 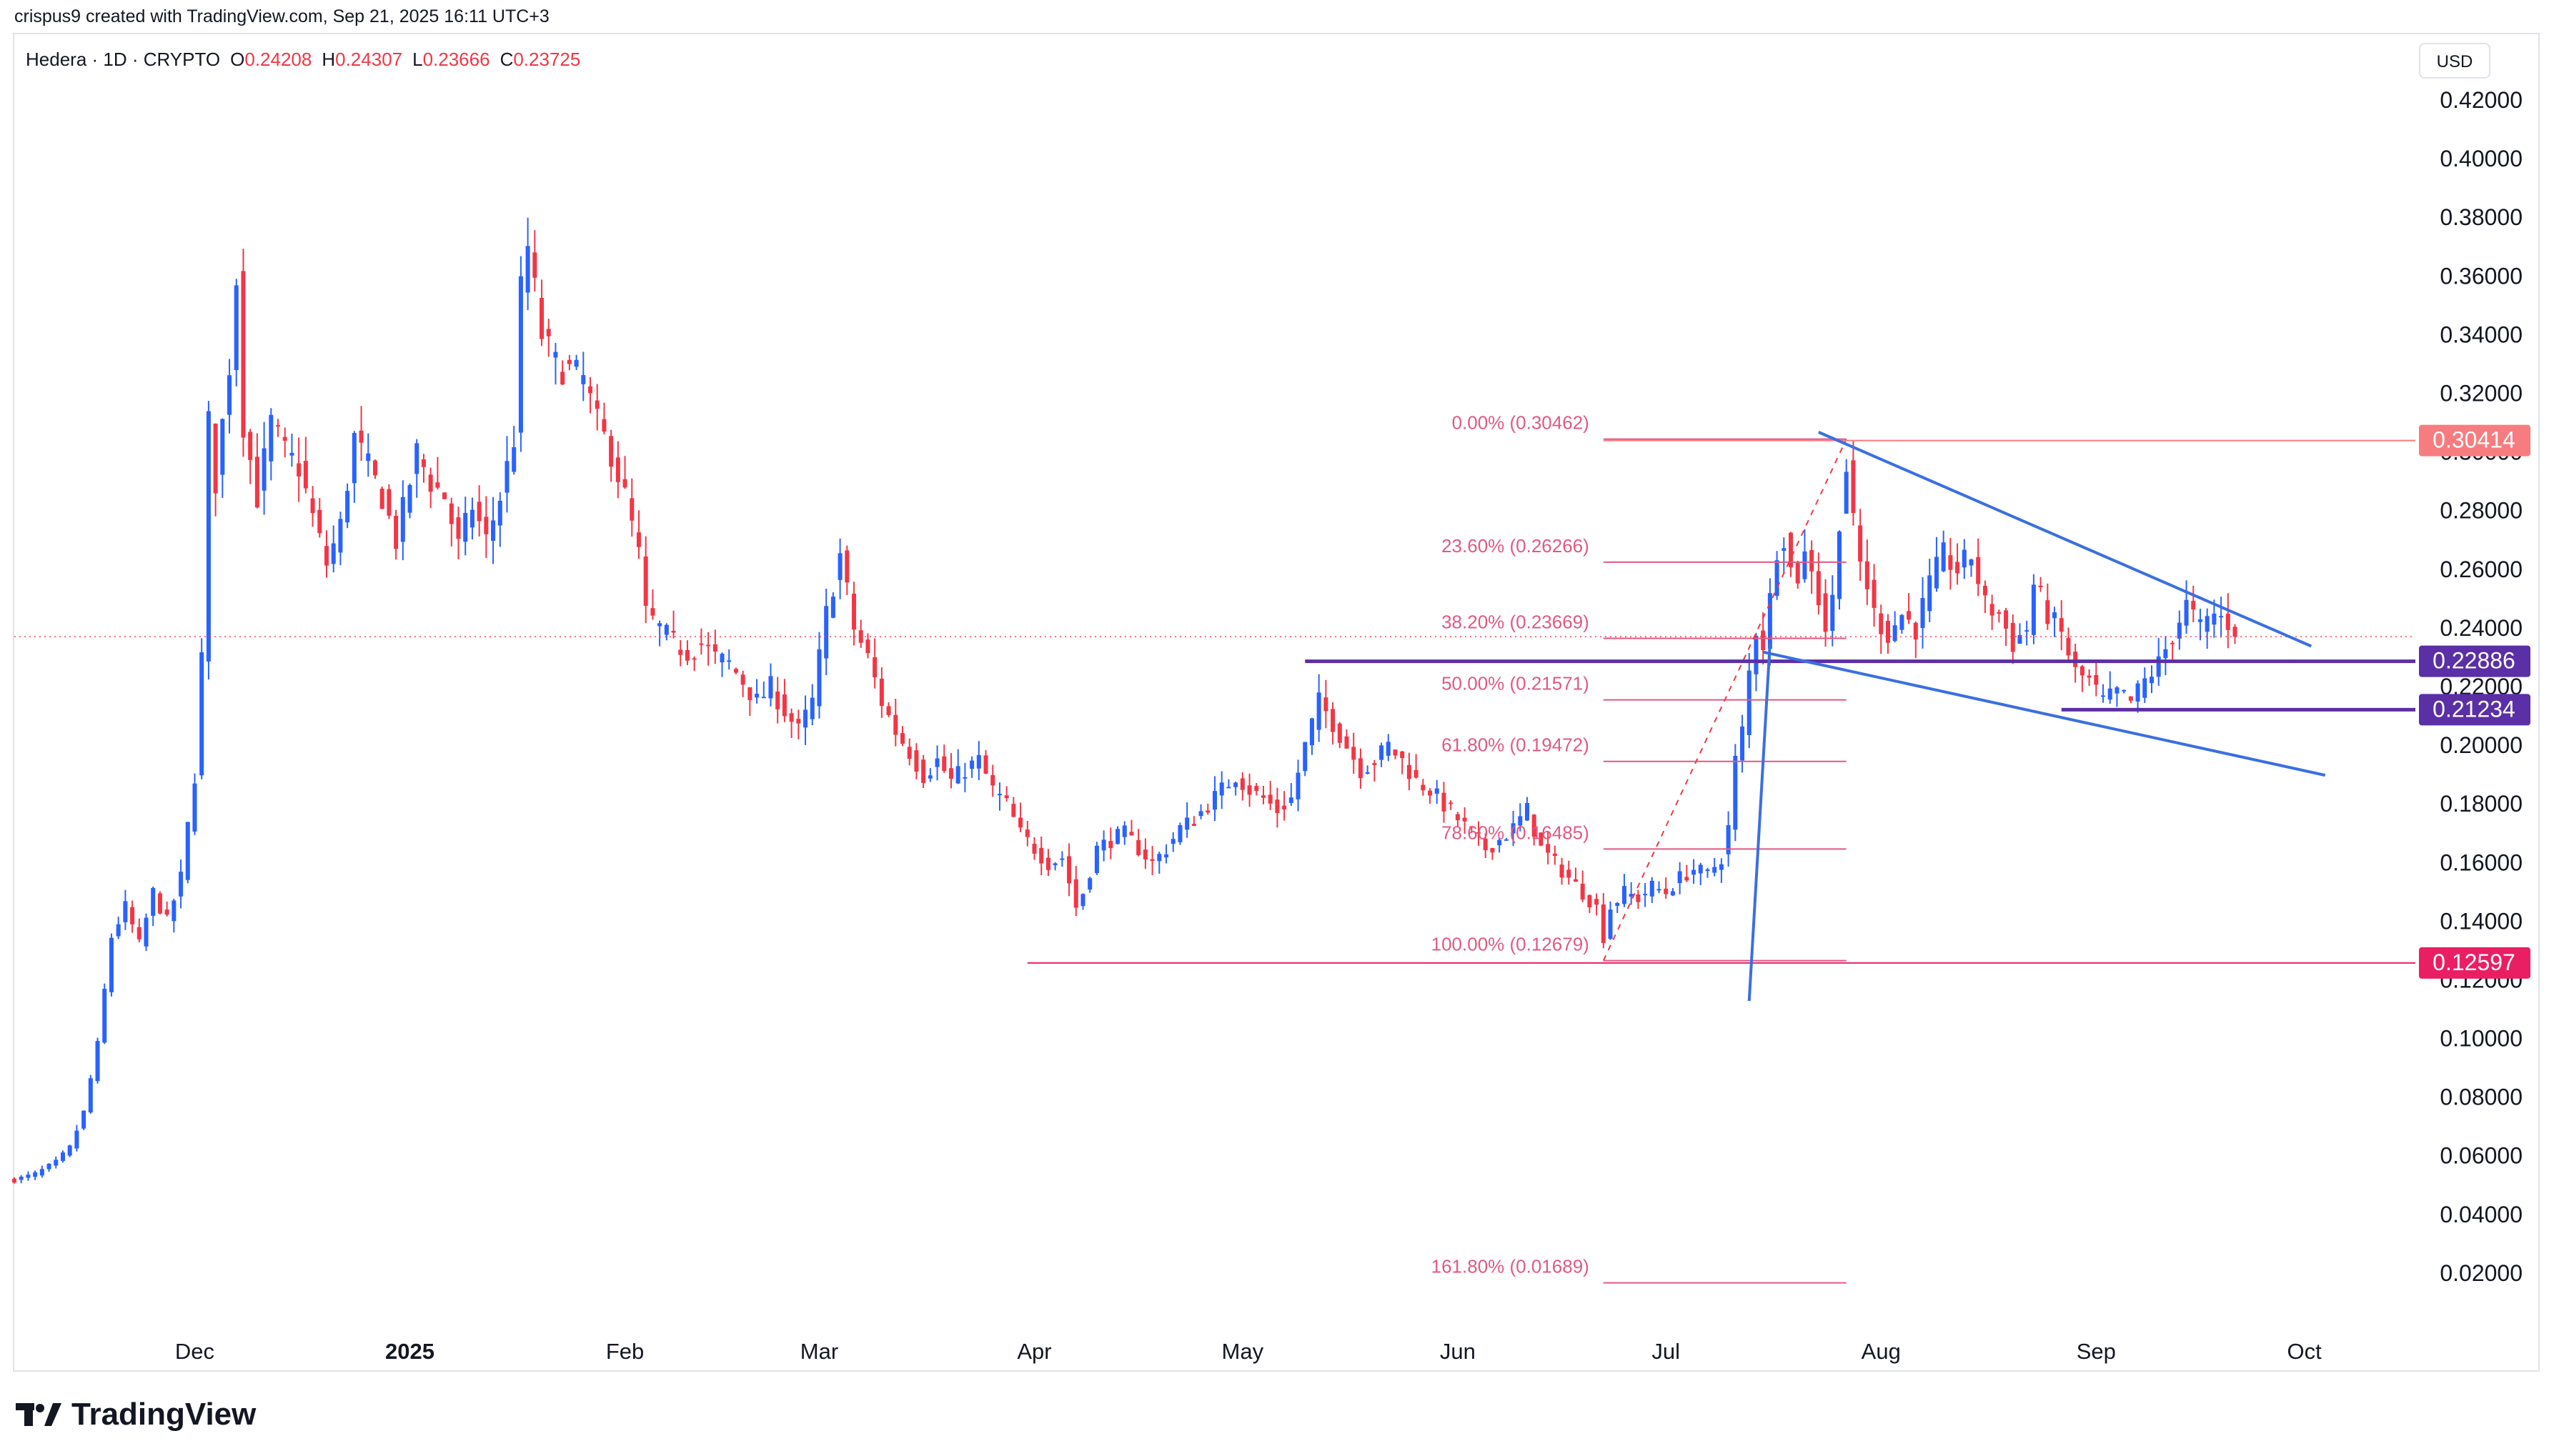 I want to click on y-tick-label: 0.32000, so click(x=2481, y=394).